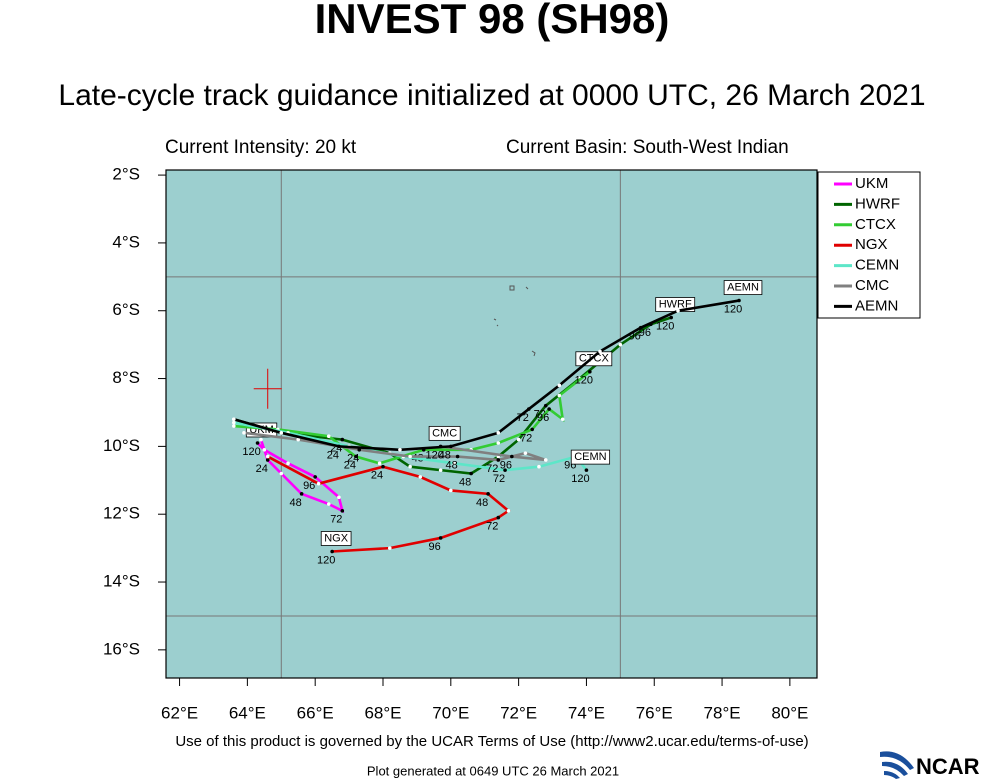 This screenshot has width=984, height=780. What do you see at coordinates (871, 183) in the screenshot?
I see `legend-label: UKM` at bounding box center [871, 183].